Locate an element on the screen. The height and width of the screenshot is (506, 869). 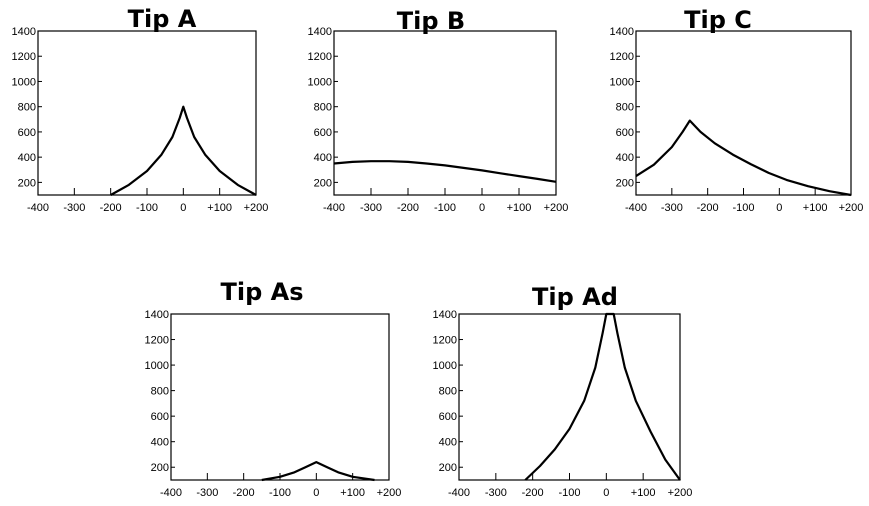
chart-title: Tip As is located at coordinates (262, 292).